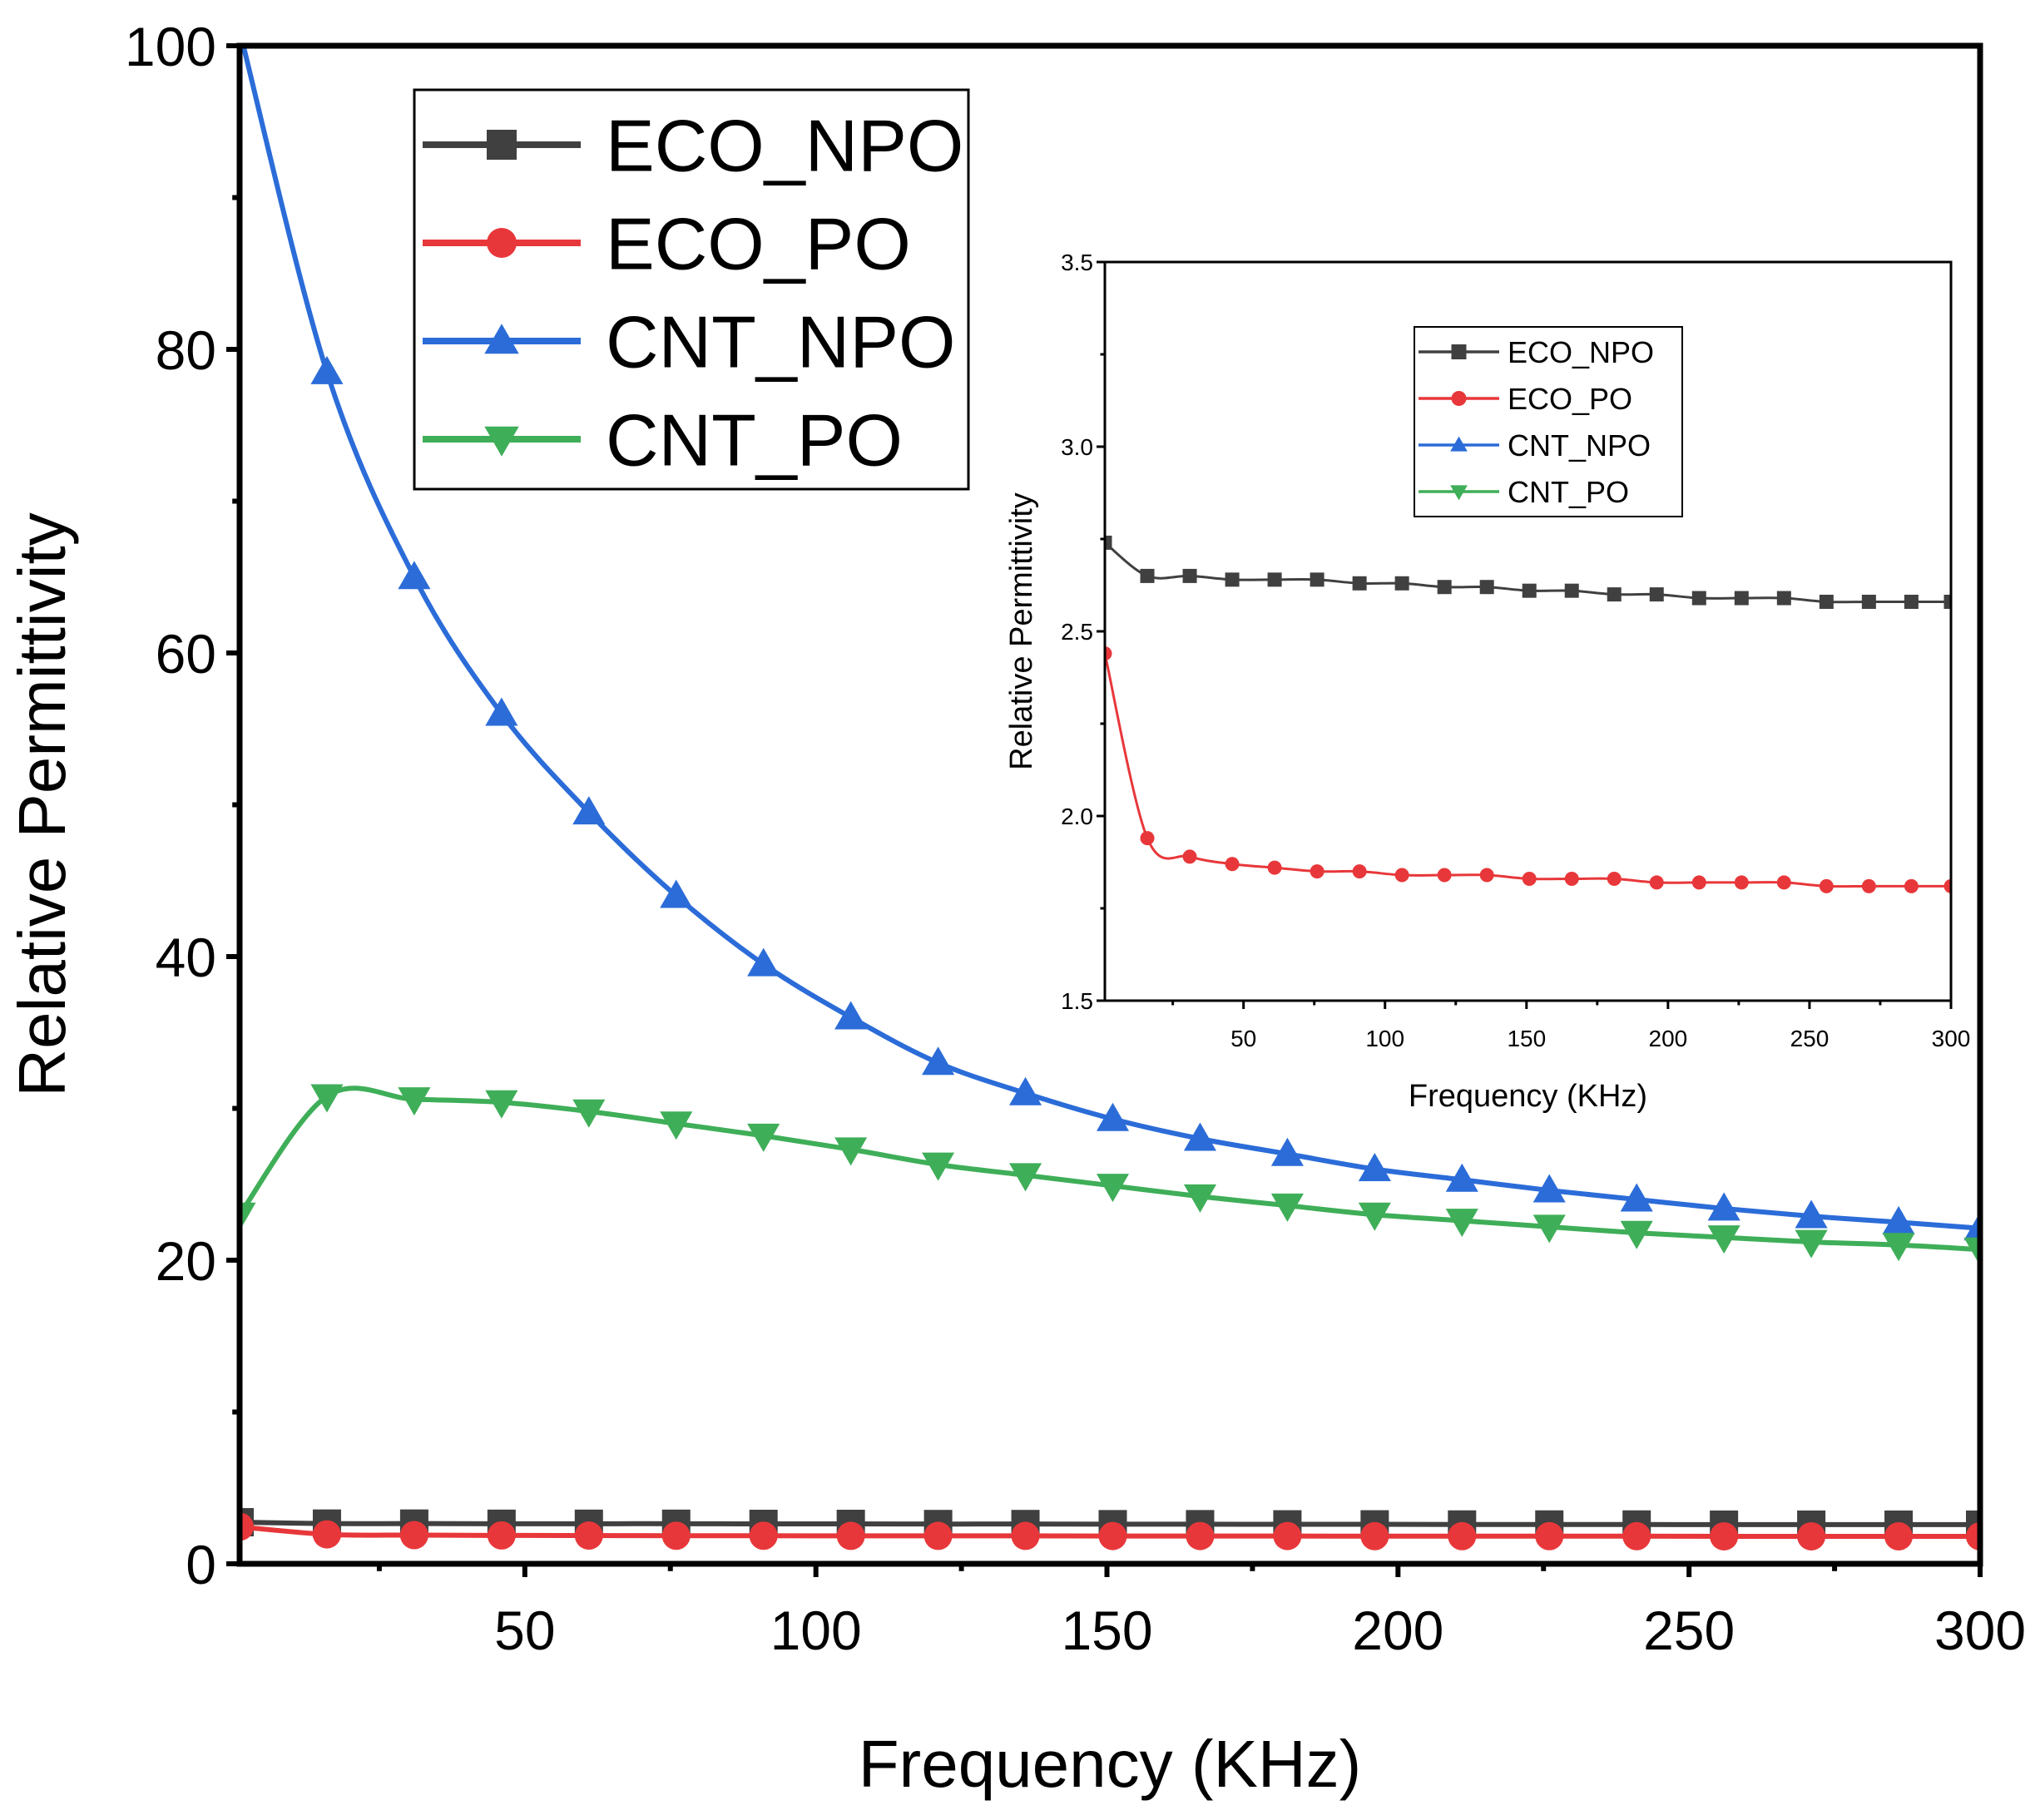 Image resolution: width=2040 pixels, height=1820 pixels. I want to click on inset-y-tick-label-1.5: 1.5, so click(1077, 1001).